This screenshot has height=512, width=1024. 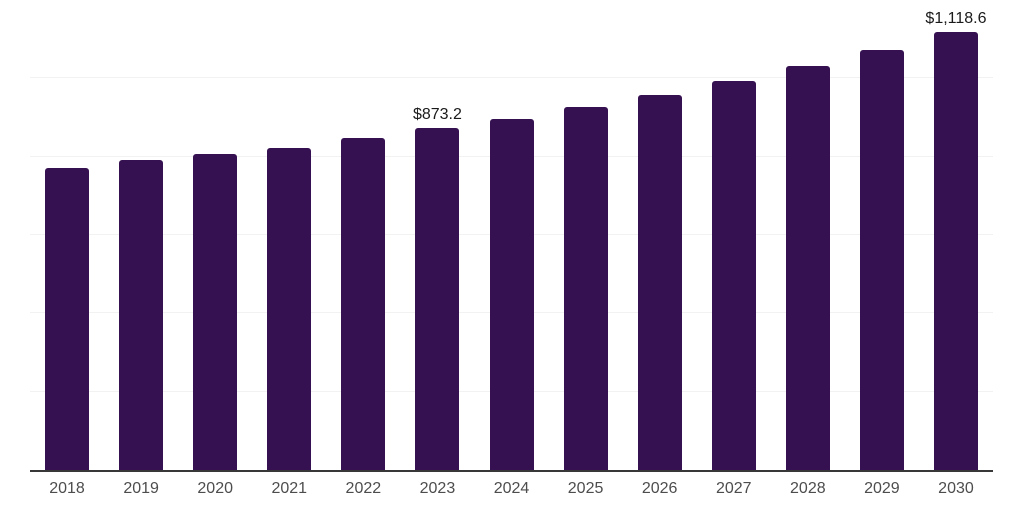 I want to click on bar-slot-2023: $873.2, so click(x=437, y=235).